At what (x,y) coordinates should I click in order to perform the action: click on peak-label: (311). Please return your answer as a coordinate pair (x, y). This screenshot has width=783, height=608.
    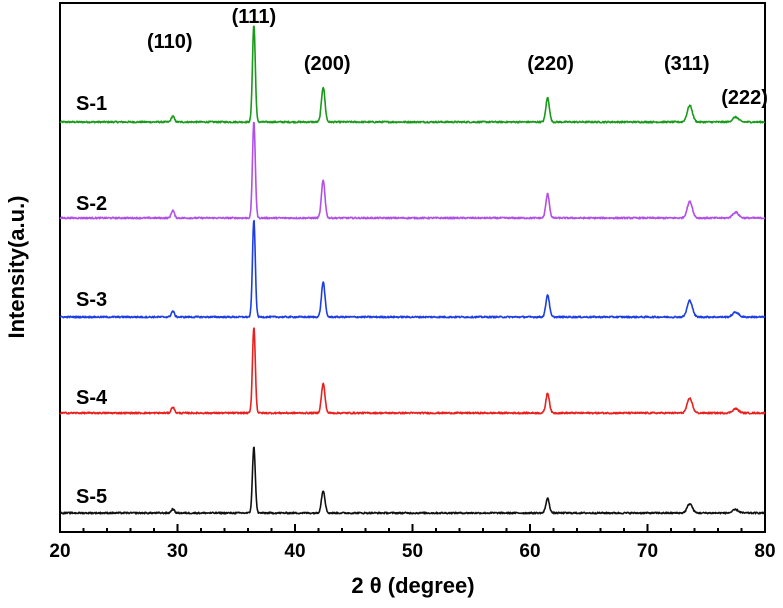
    Looking at the image, I should click on (687, 64).